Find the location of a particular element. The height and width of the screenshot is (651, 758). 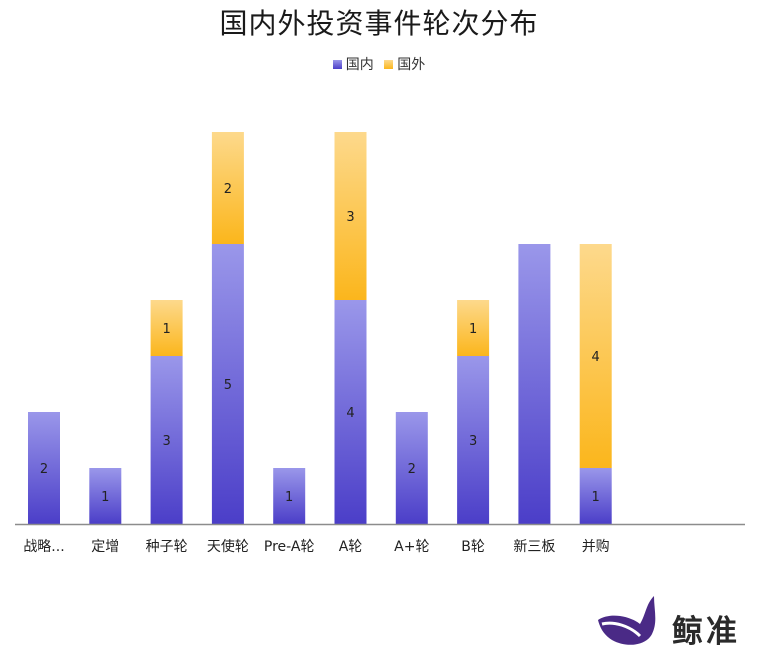

x-tick-label: 天使轮 is located at coordinates (228, 546).